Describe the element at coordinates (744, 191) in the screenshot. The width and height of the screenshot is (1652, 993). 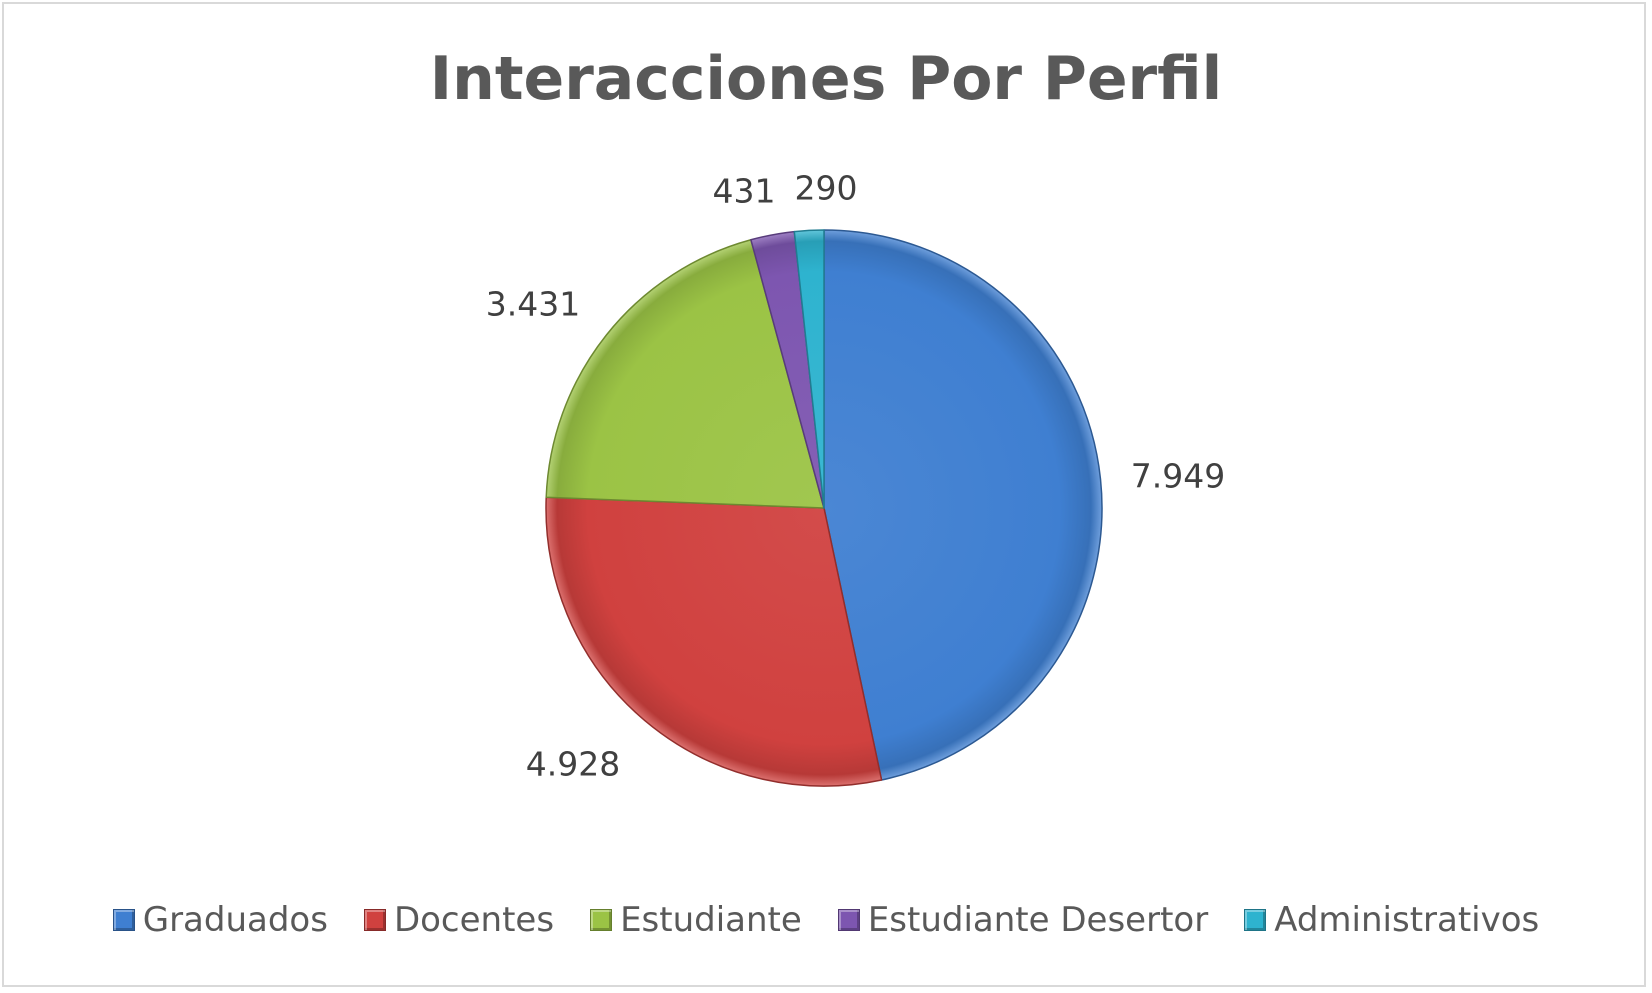
I see `data-label-estudiante-desertor: 431` at that location.